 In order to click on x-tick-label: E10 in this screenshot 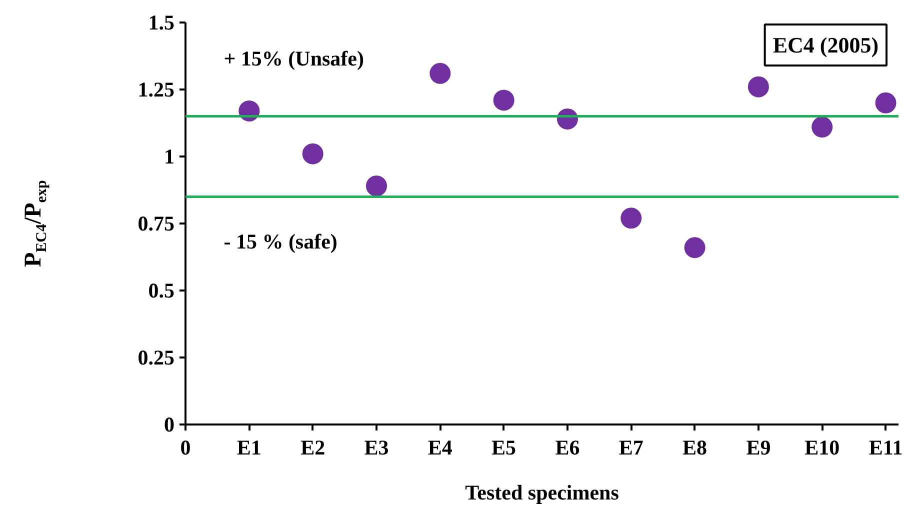, I will do `click(822, 448)`.